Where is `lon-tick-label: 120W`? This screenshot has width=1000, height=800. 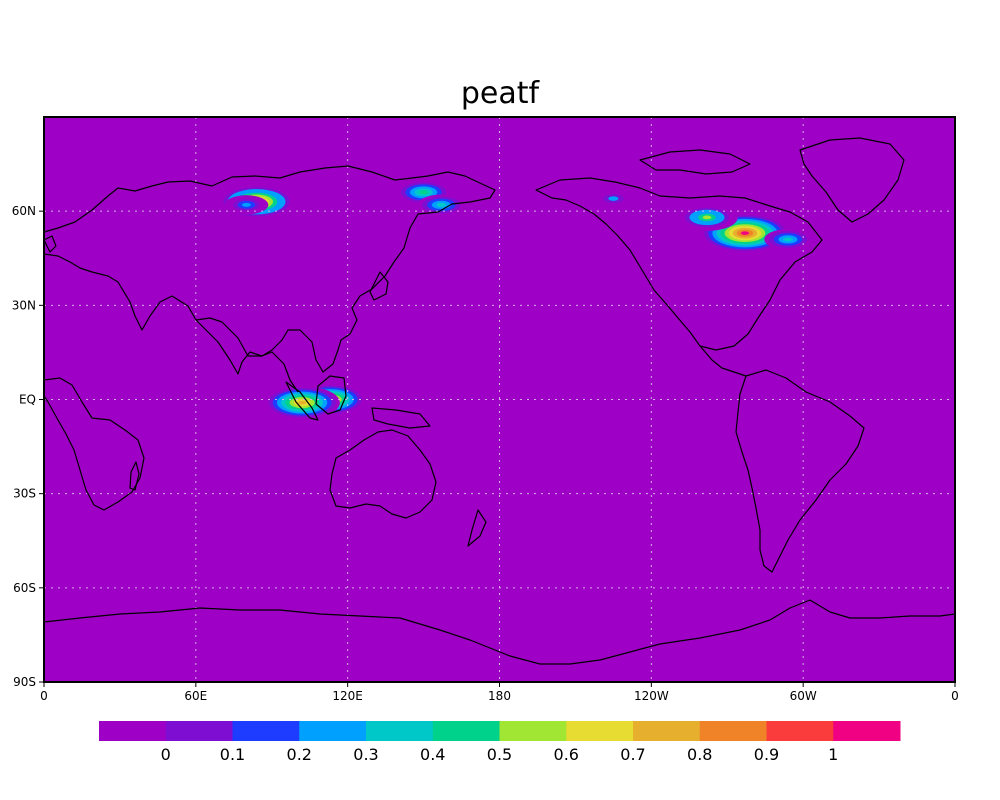
lon-tick-label: 120W is located at coordinates (651, 696).